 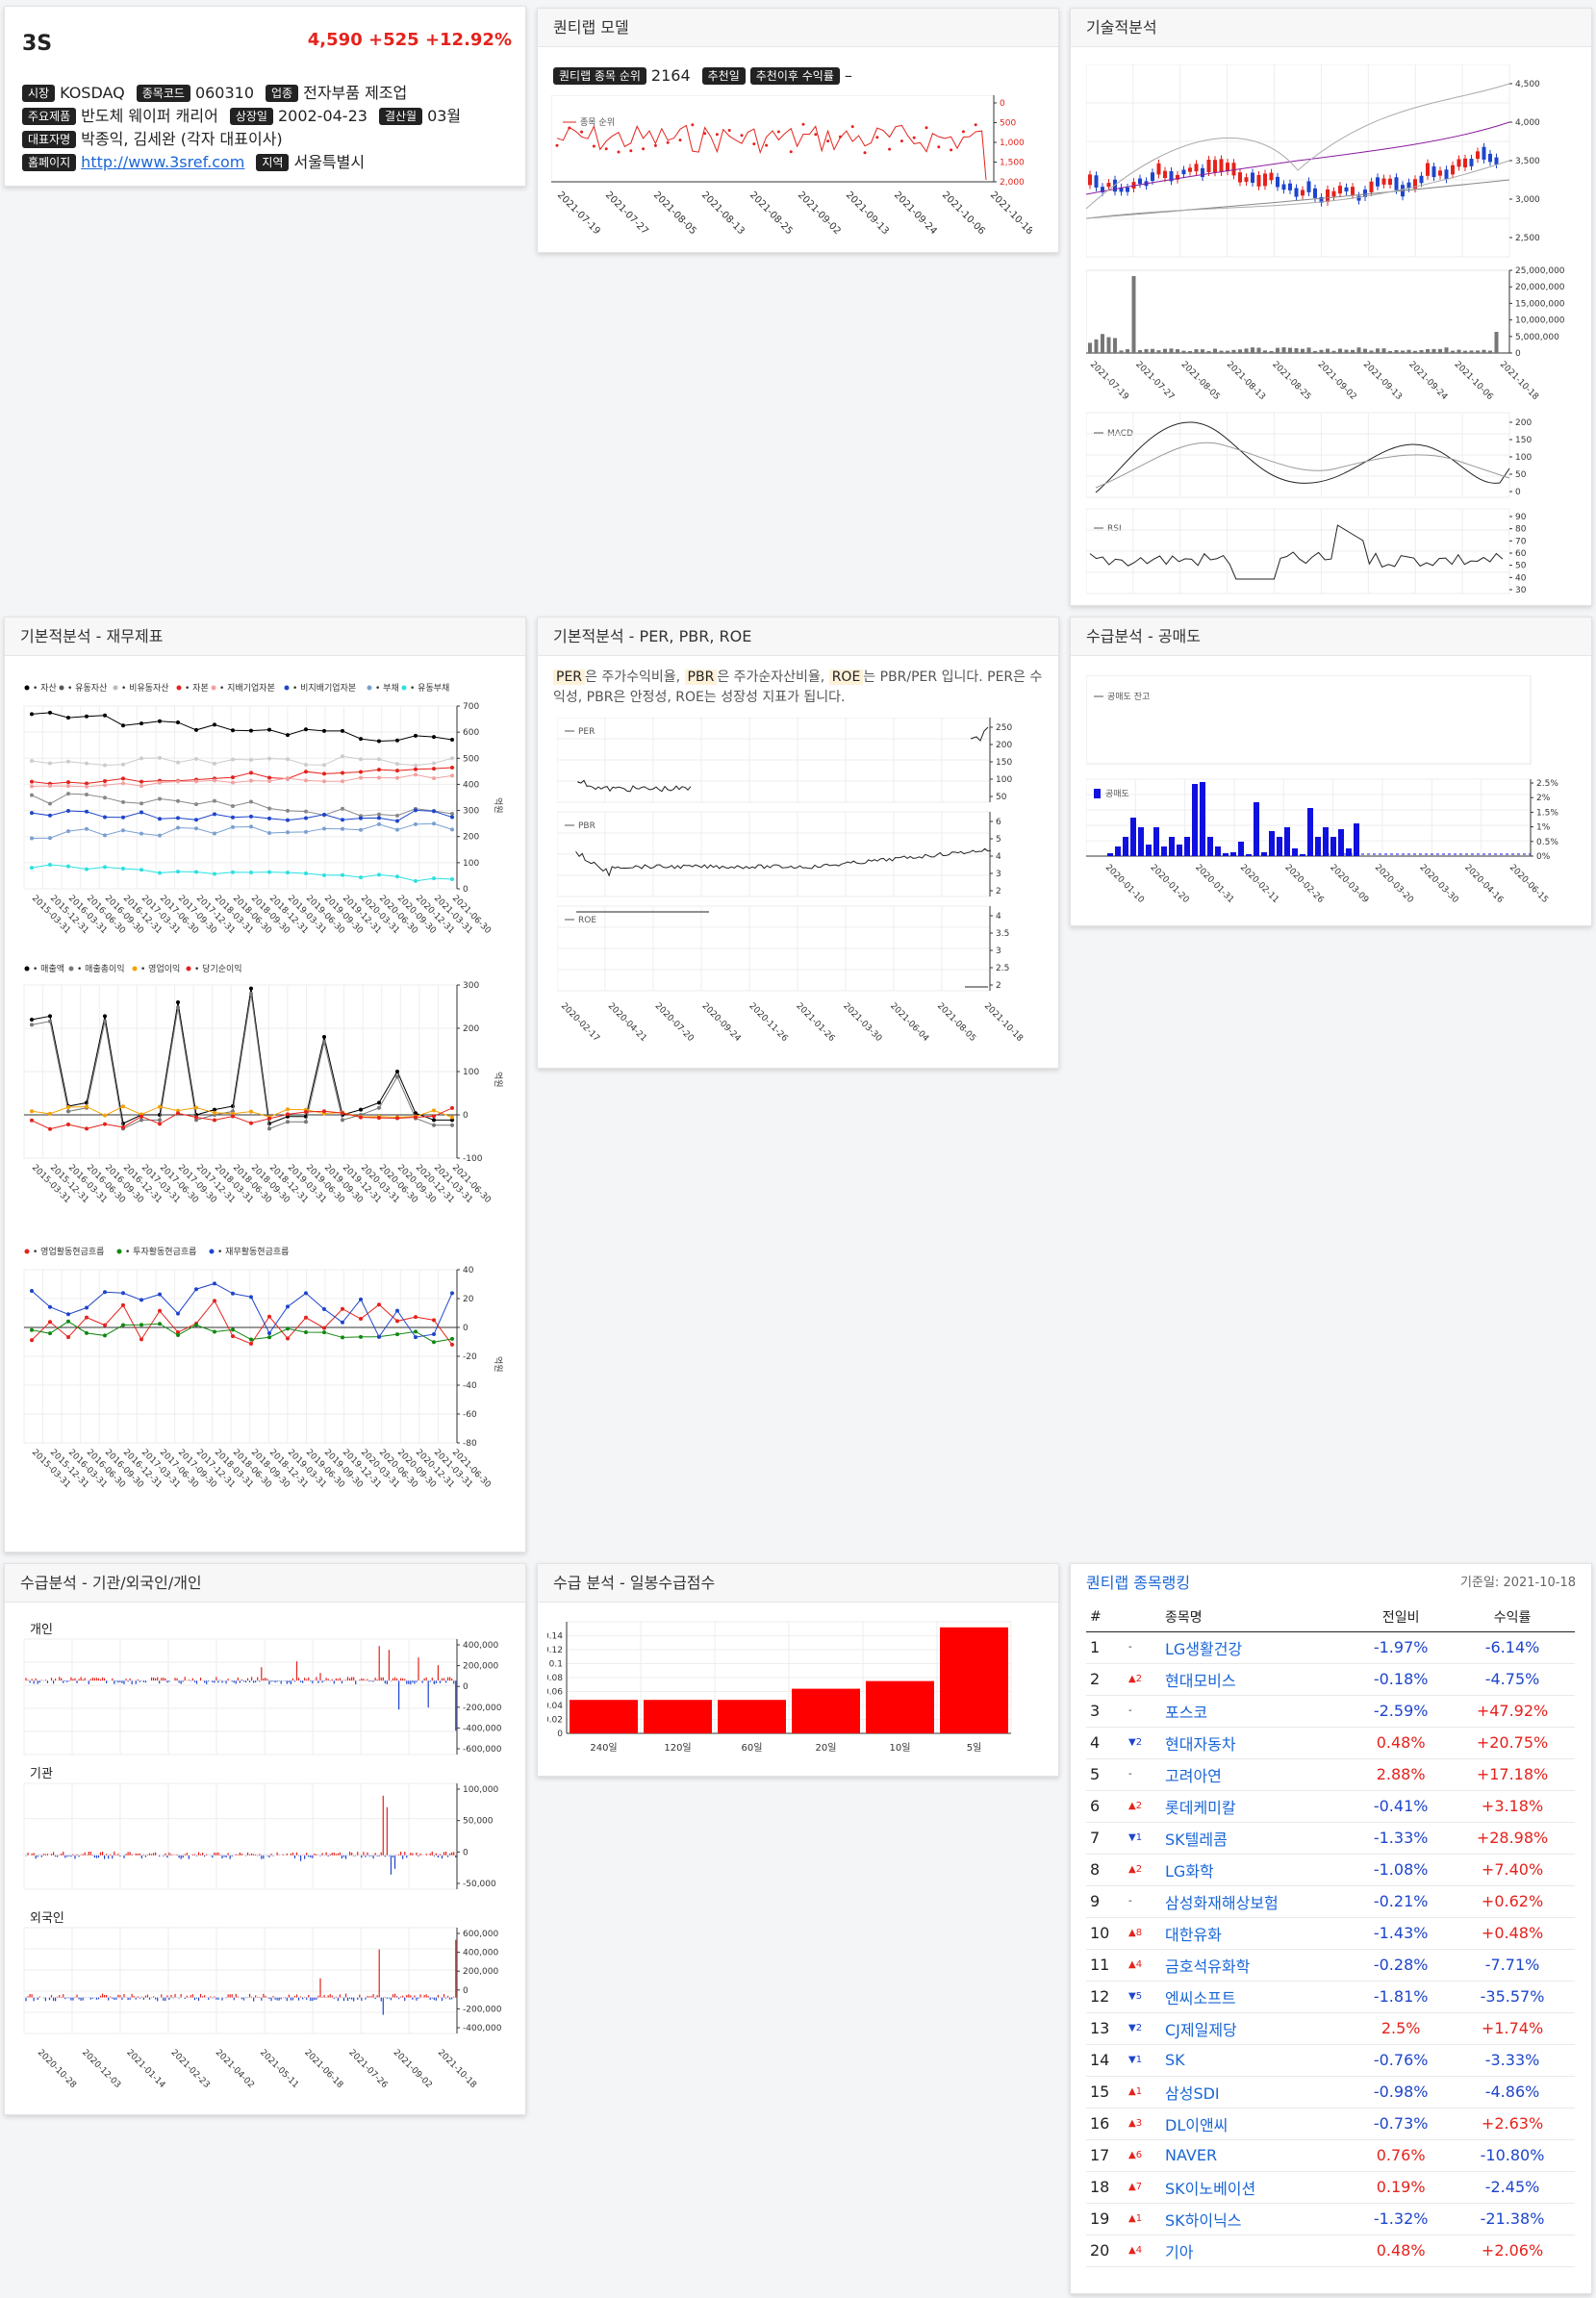 What do you see at coordinates (587, 920) in the screenshot?
I see `legend-label: ROE` at bounding box center [587, 920].